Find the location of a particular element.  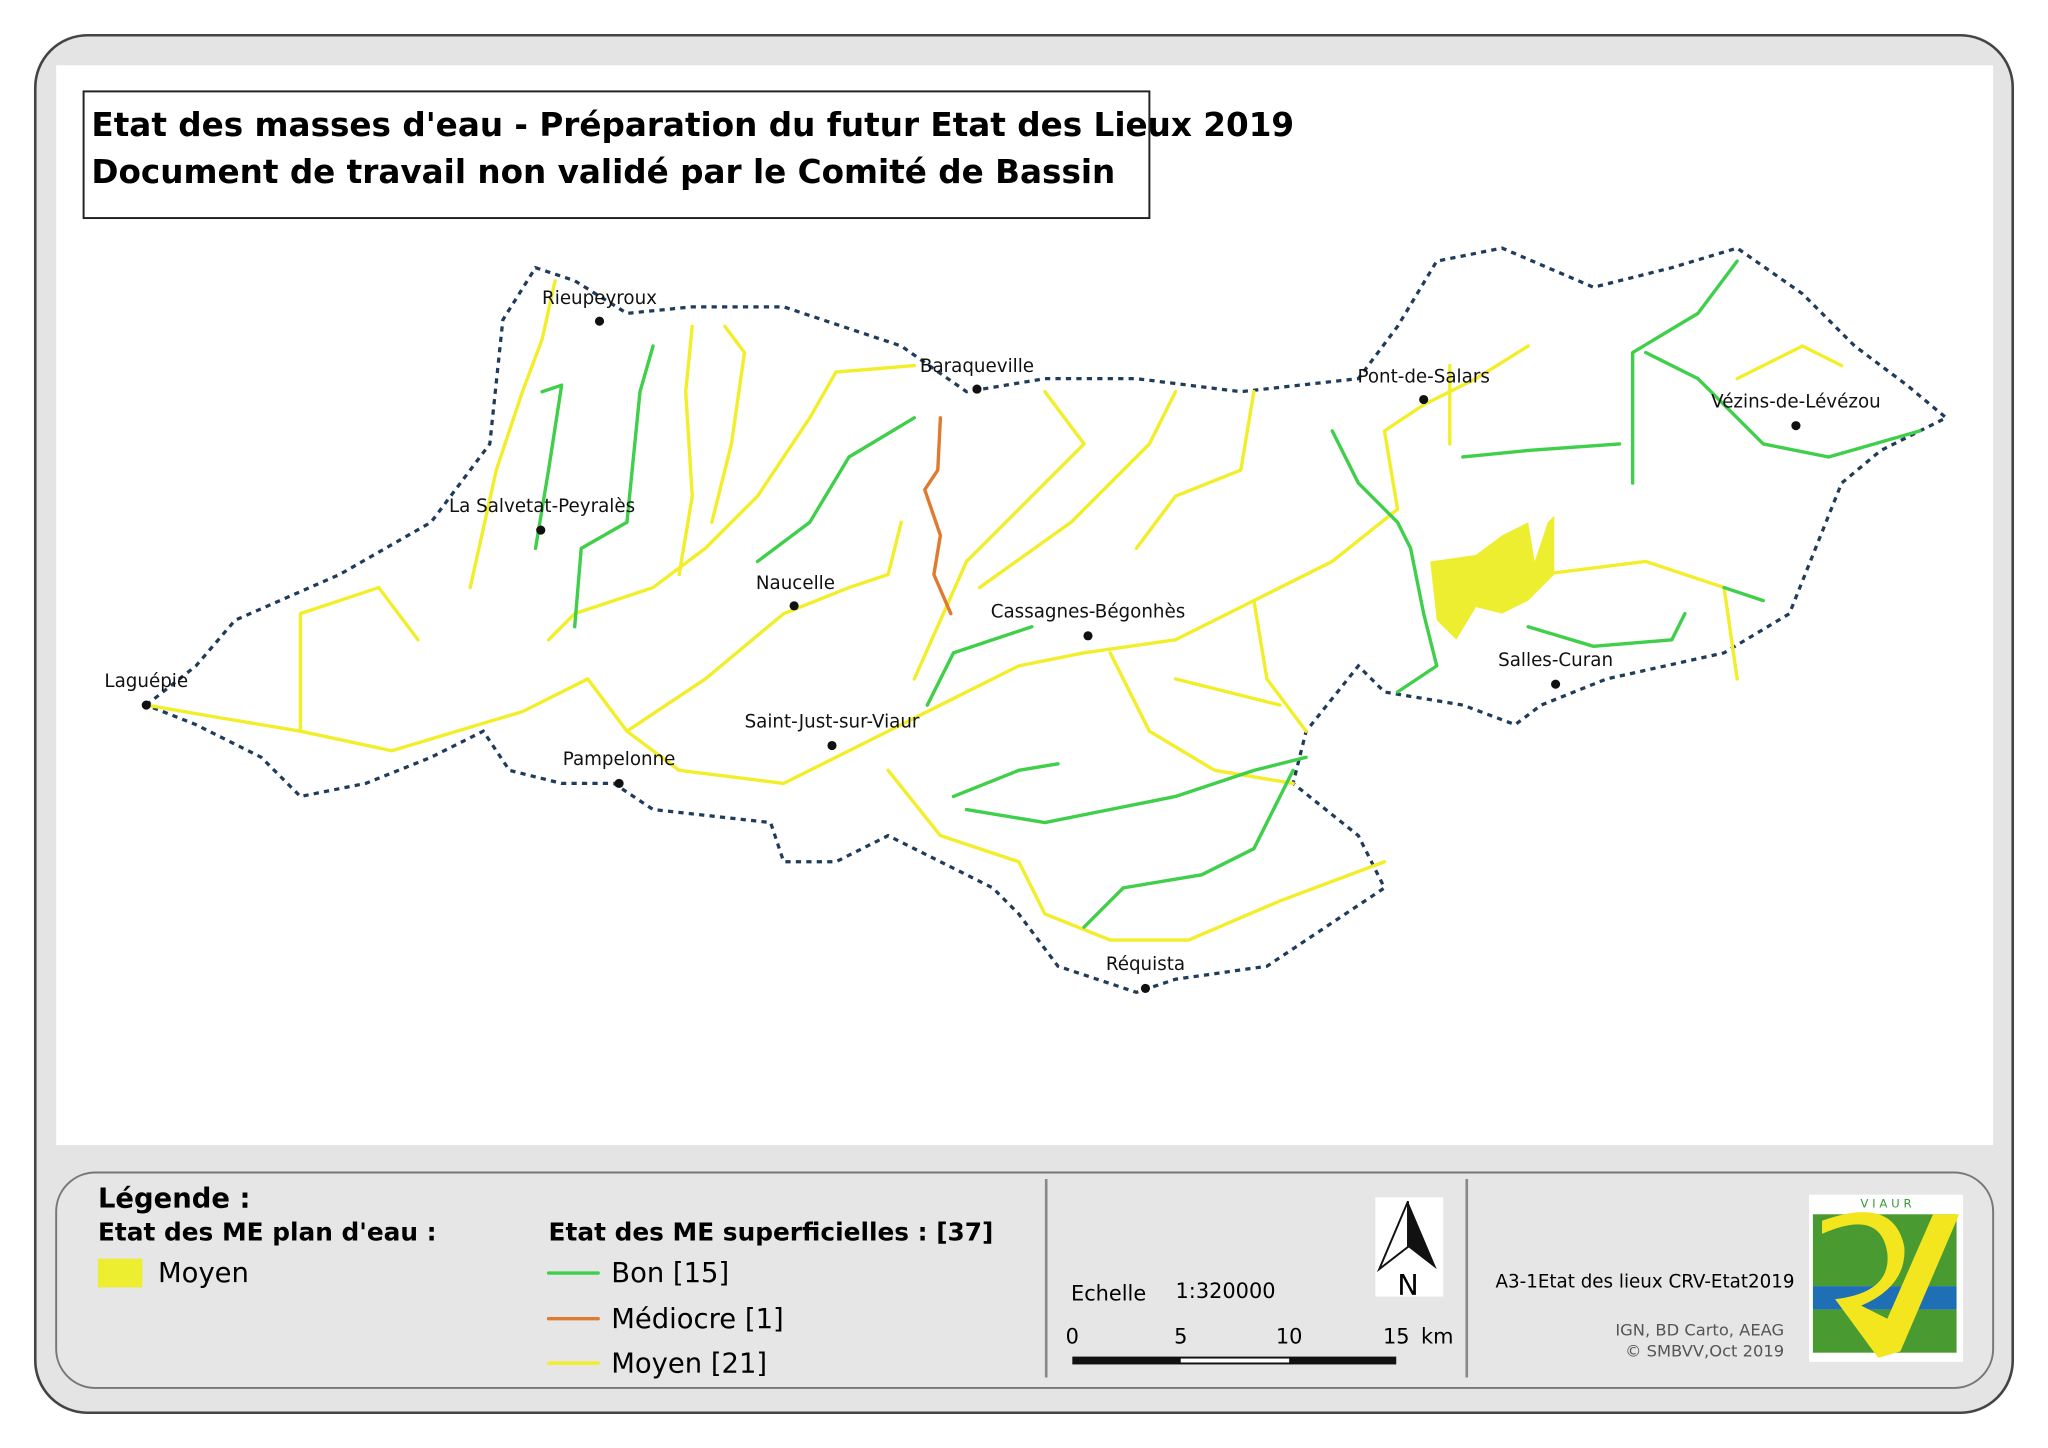

legend-label: Bon [15] is located at coordinates (670, 1273).